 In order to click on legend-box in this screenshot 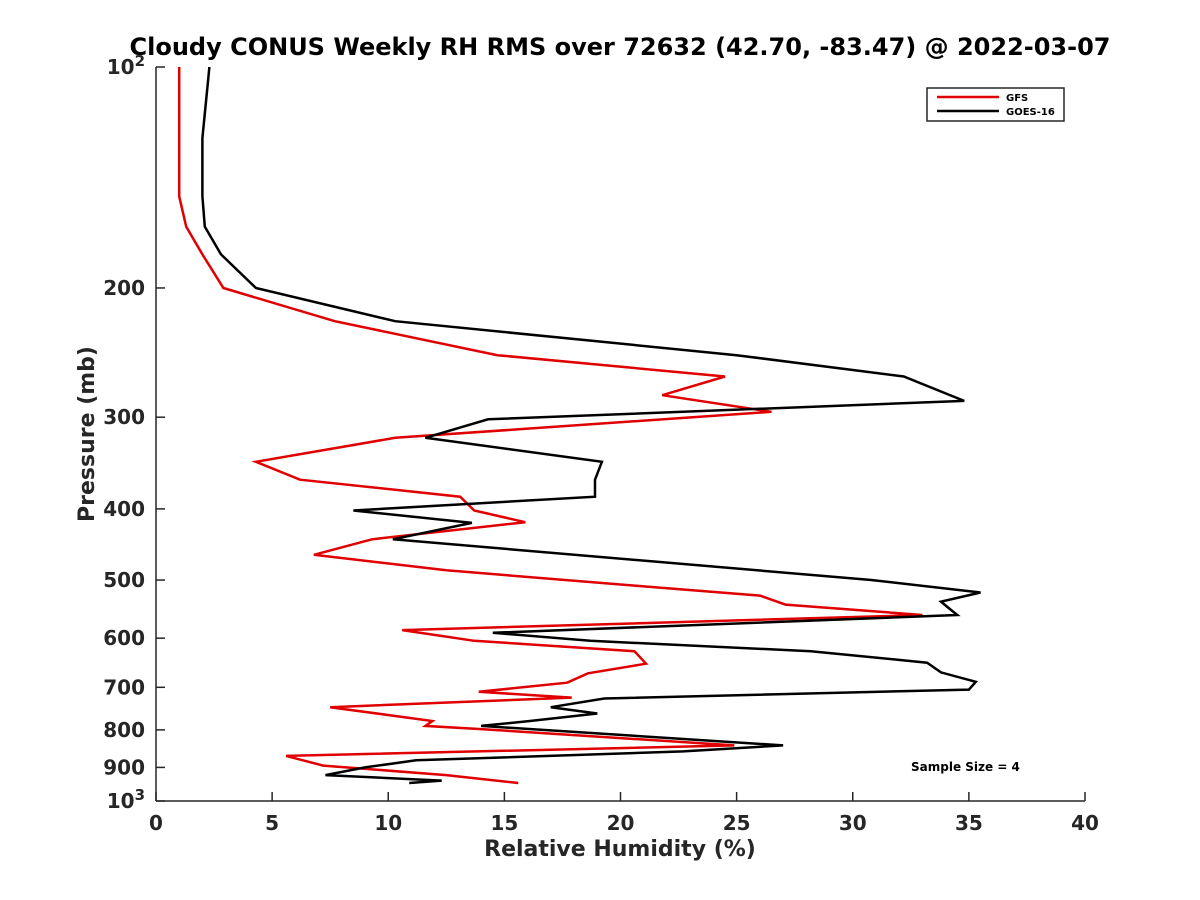, I will do `click(995, 104)`.